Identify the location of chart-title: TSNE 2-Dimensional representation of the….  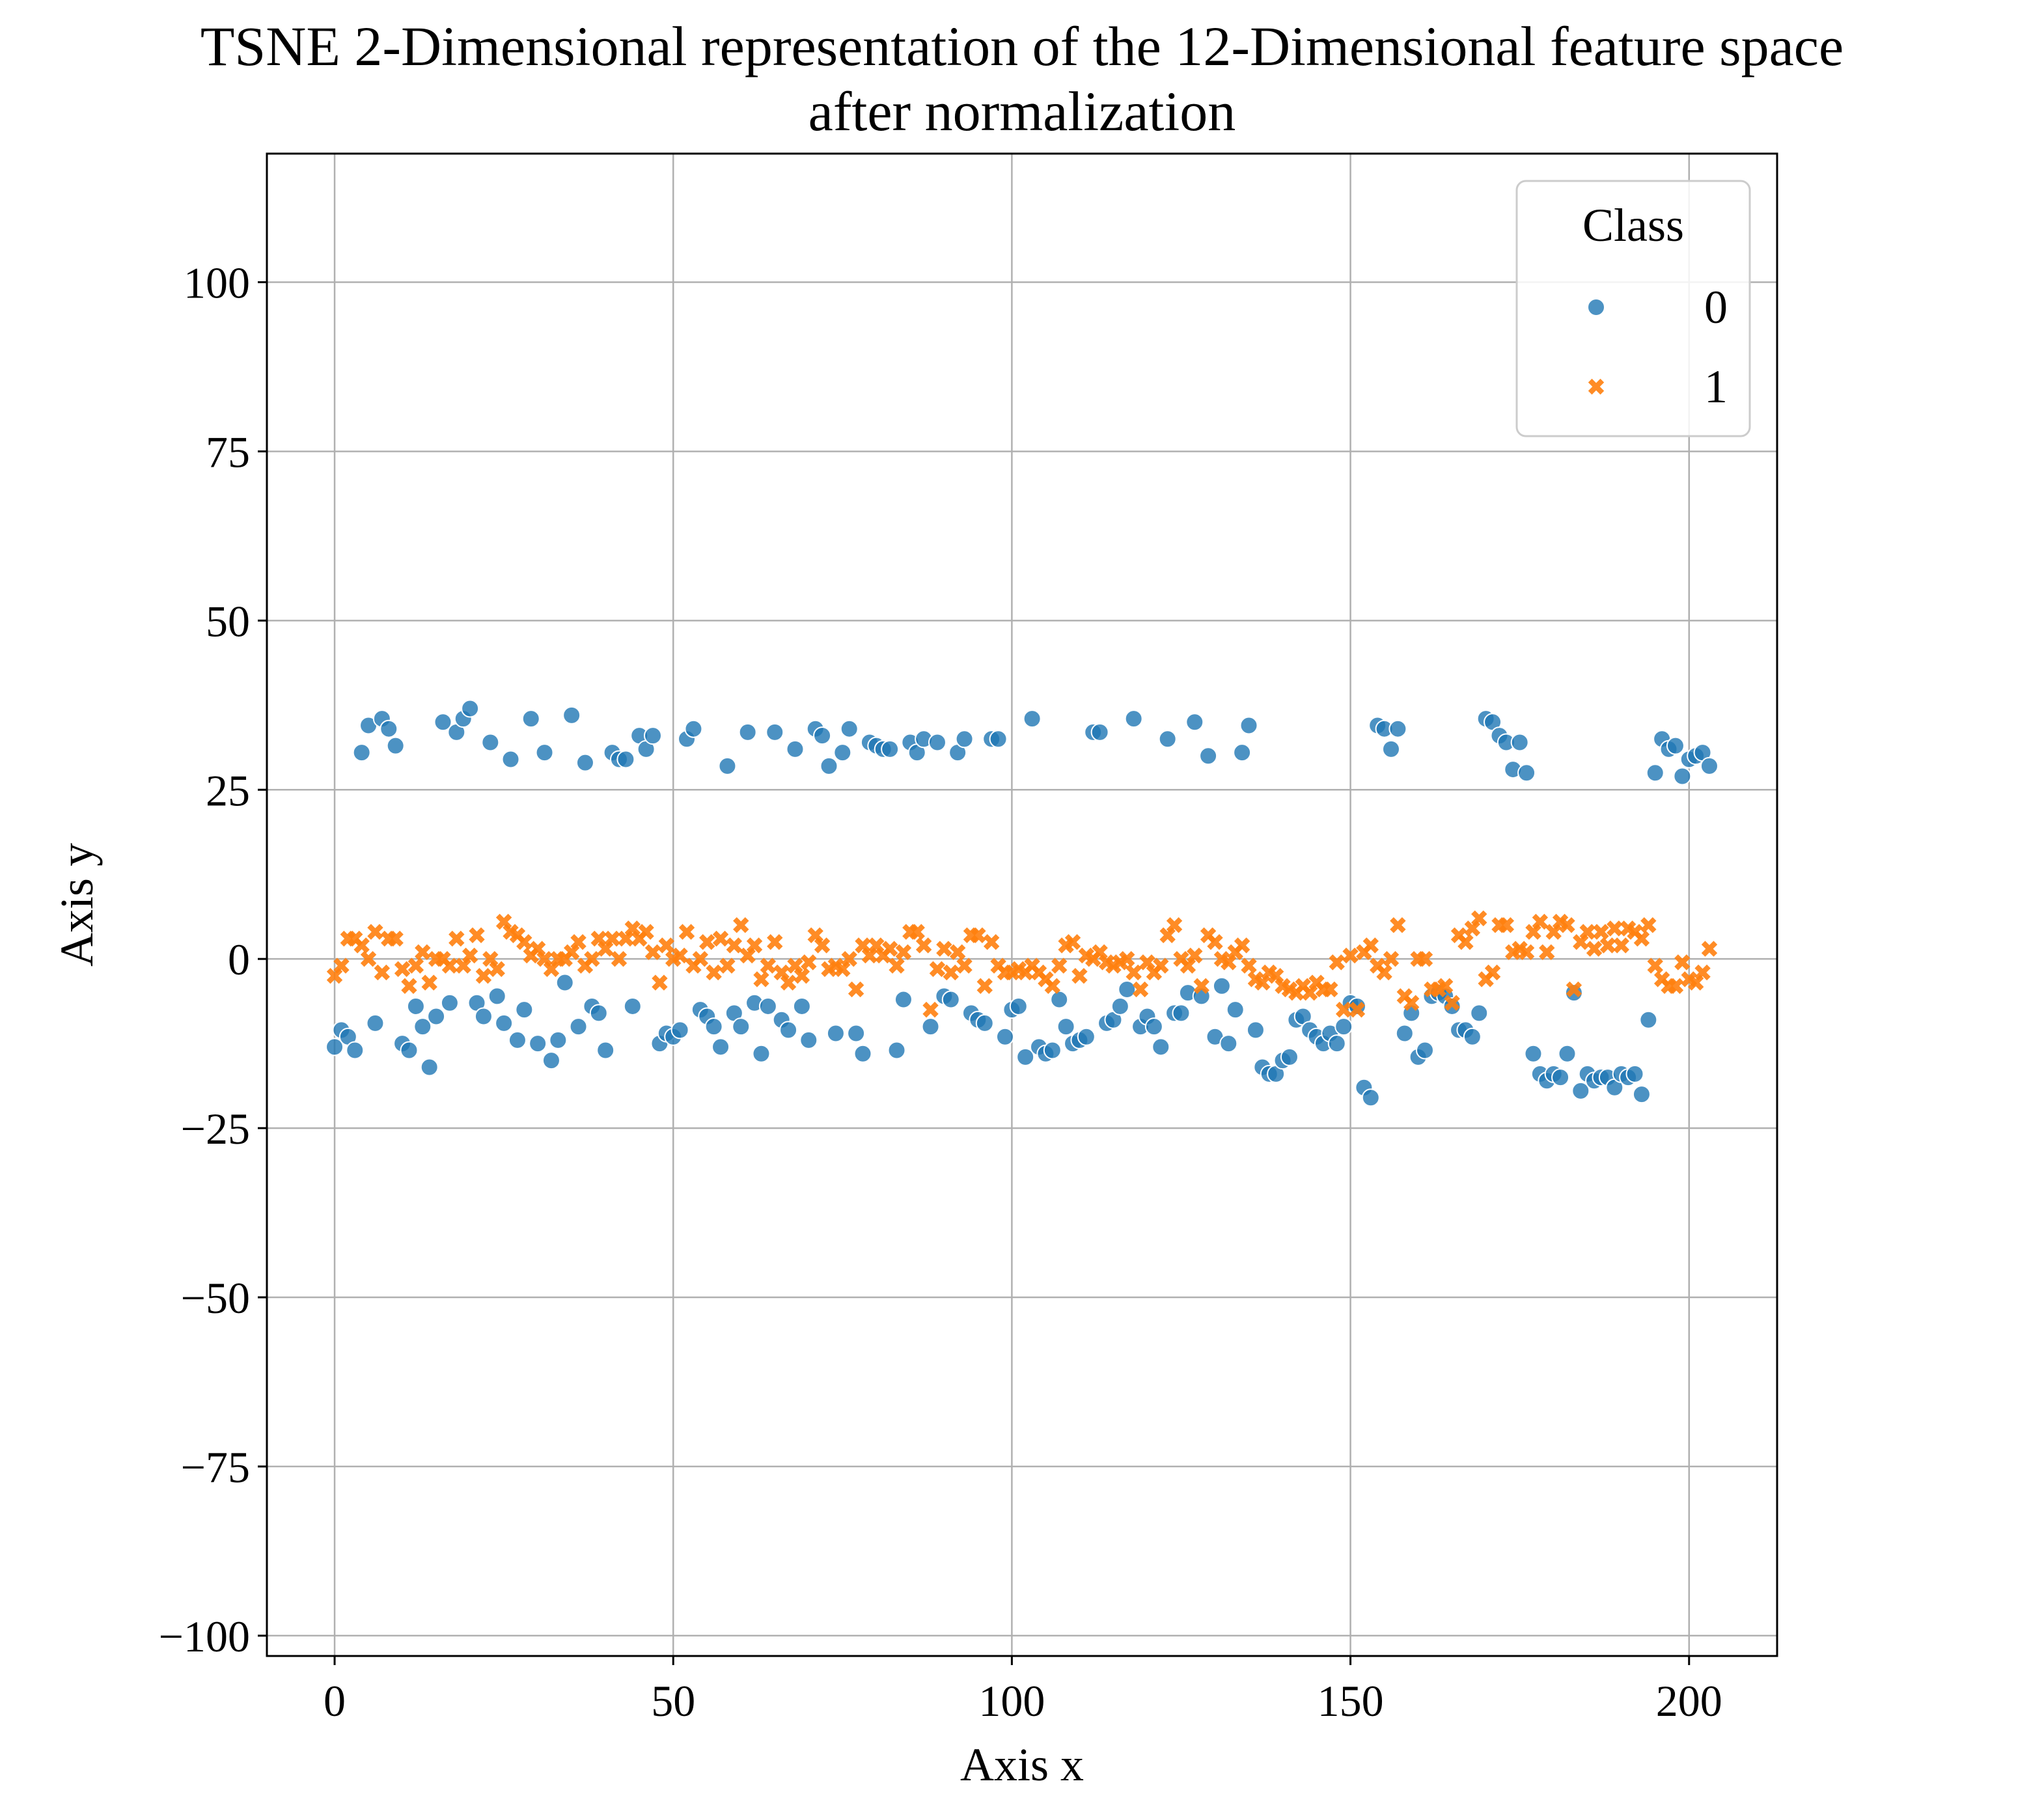
(1022, 46).